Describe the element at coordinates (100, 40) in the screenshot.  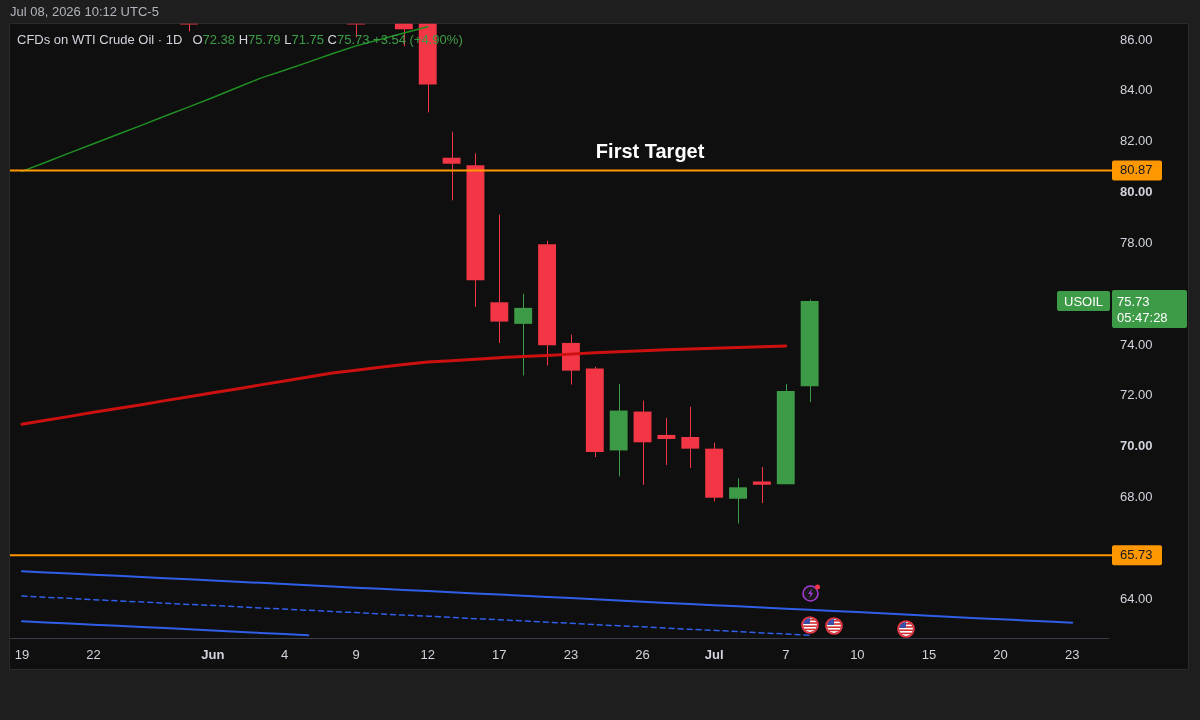
I see `text: CFDs on WTI Crude Oil · 1D` at that location.